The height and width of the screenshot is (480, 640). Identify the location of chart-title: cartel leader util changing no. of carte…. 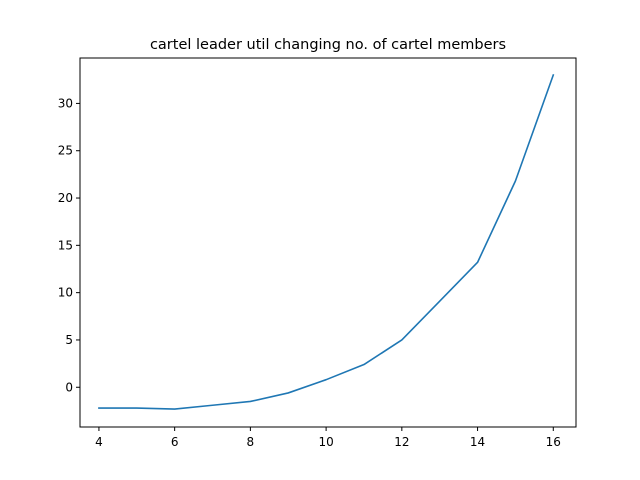
(328, 45).